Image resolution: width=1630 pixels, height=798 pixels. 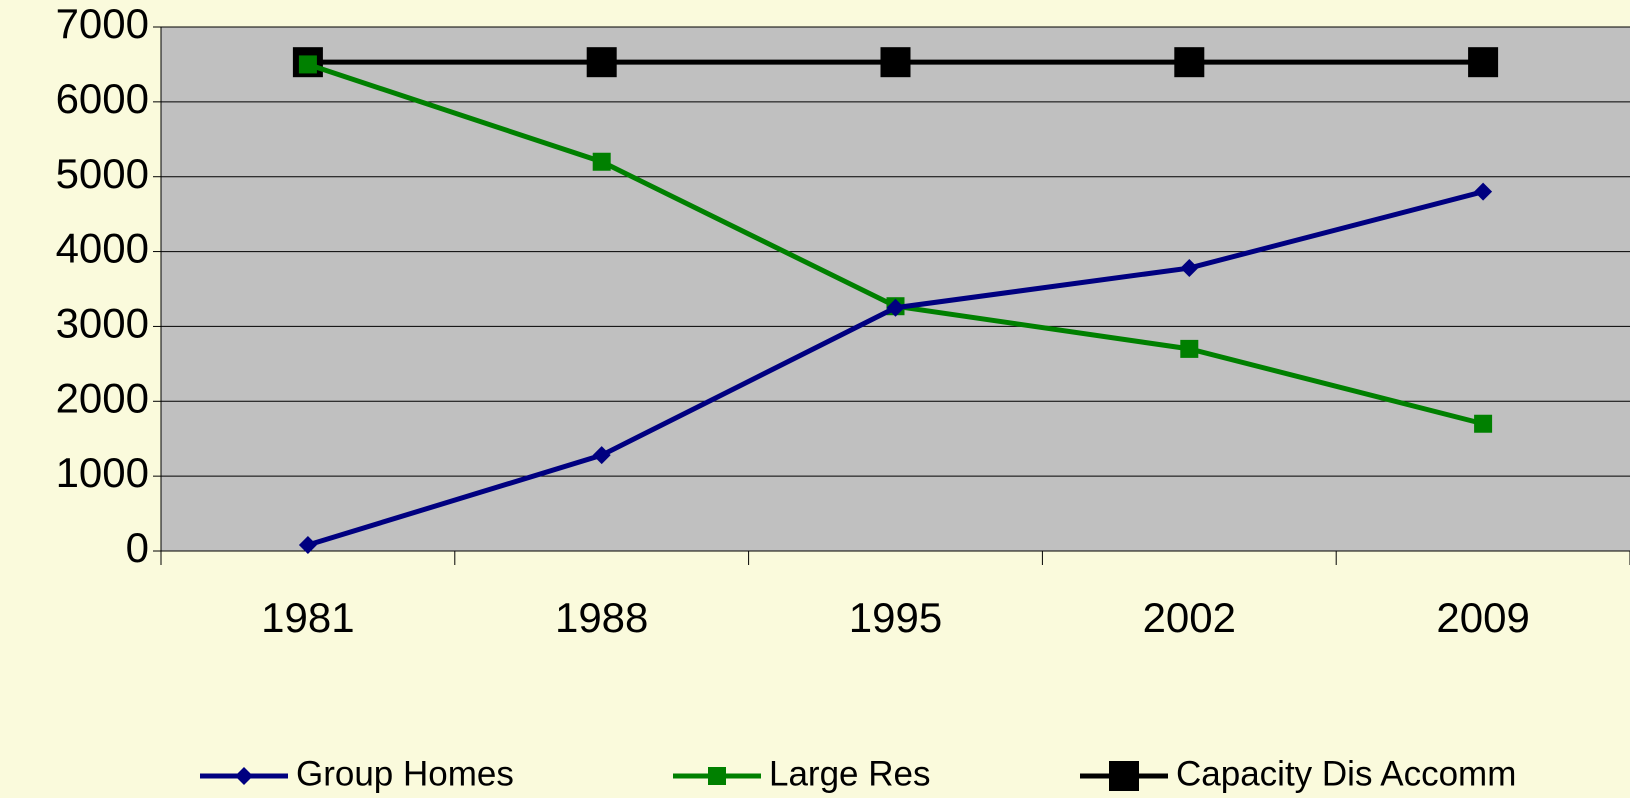 I want to click on x-tick-label: 2009, so click(x=1482, y=617).